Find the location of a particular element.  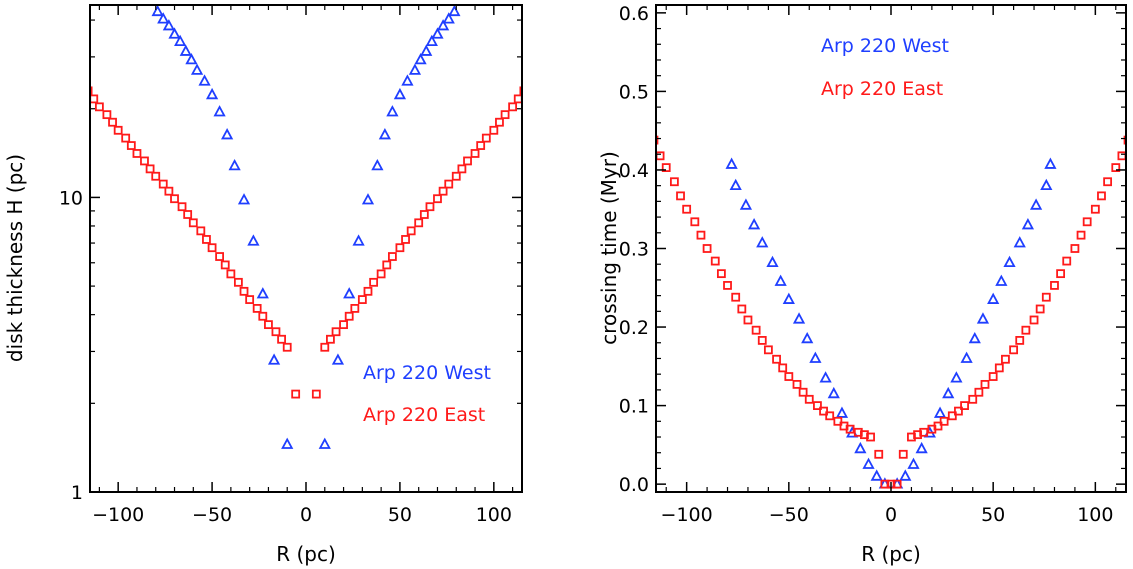

crossing-time-x-axis-title: R (pc) is located at coordinates (891, 554).